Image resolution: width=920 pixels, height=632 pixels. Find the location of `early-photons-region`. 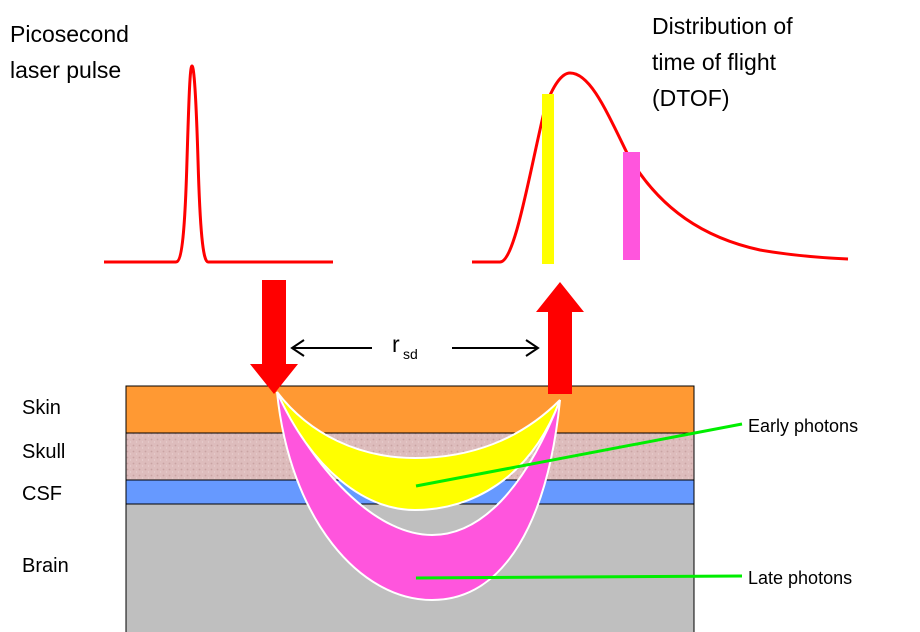

early-photons-region is located at coordinates (418, 451).